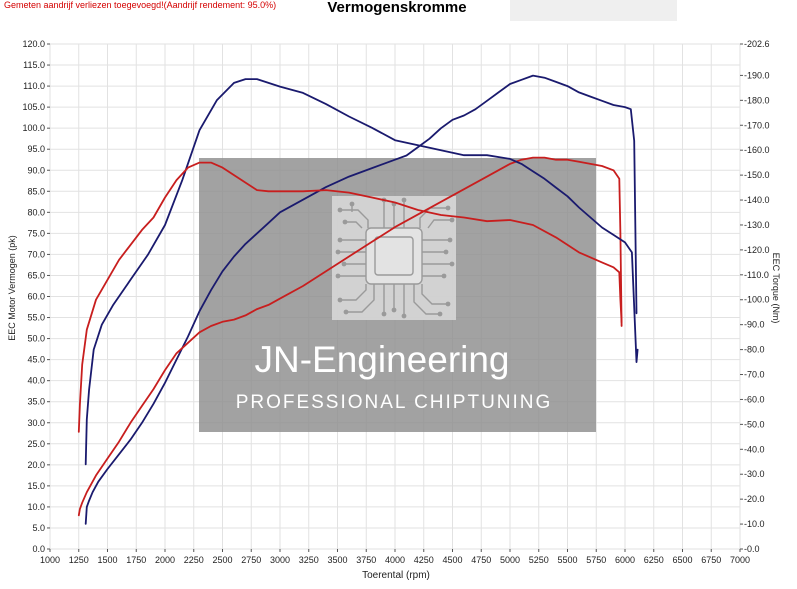 The height and width of the screenshot is (589, 797). I want to click on x-axis-label: Toerental (rpm), so click(396, 575).